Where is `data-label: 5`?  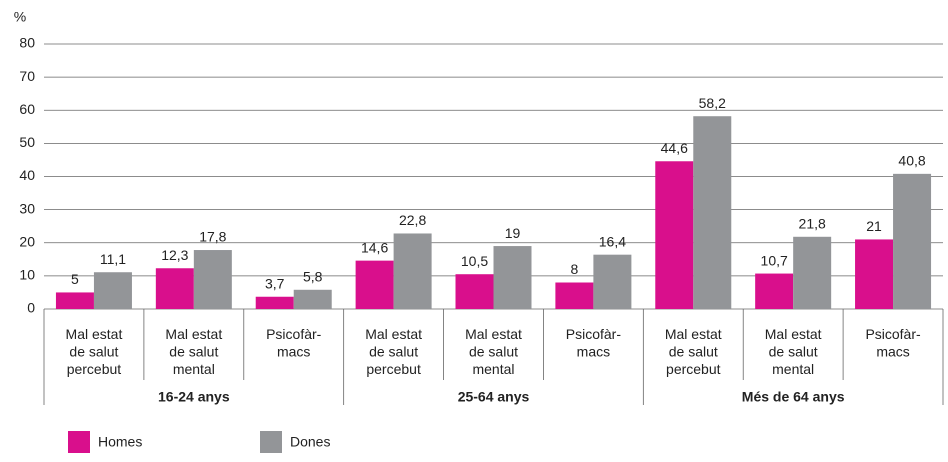 data-label: 5 is located at coordinates (75, 279).